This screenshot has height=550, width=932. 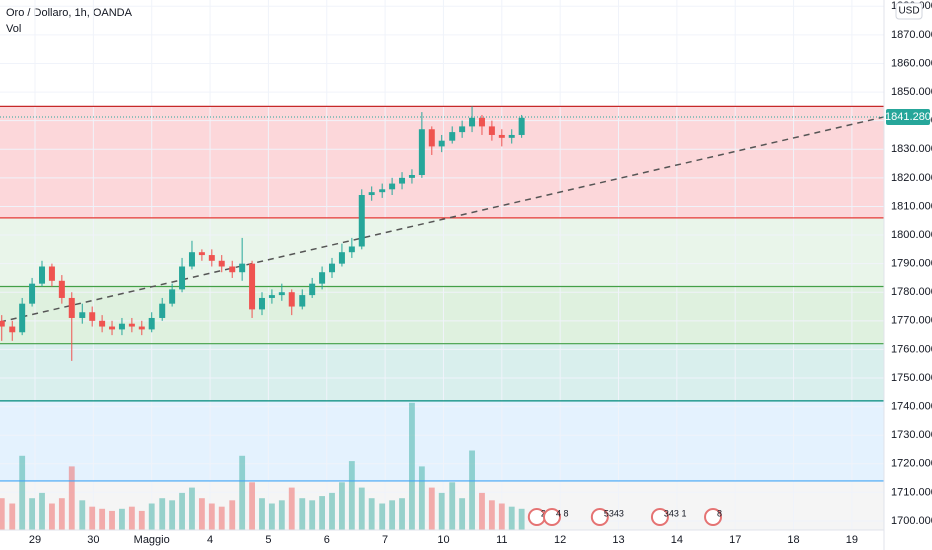 I want to click on x-tick-label: 4, so click(x=210, y=540).